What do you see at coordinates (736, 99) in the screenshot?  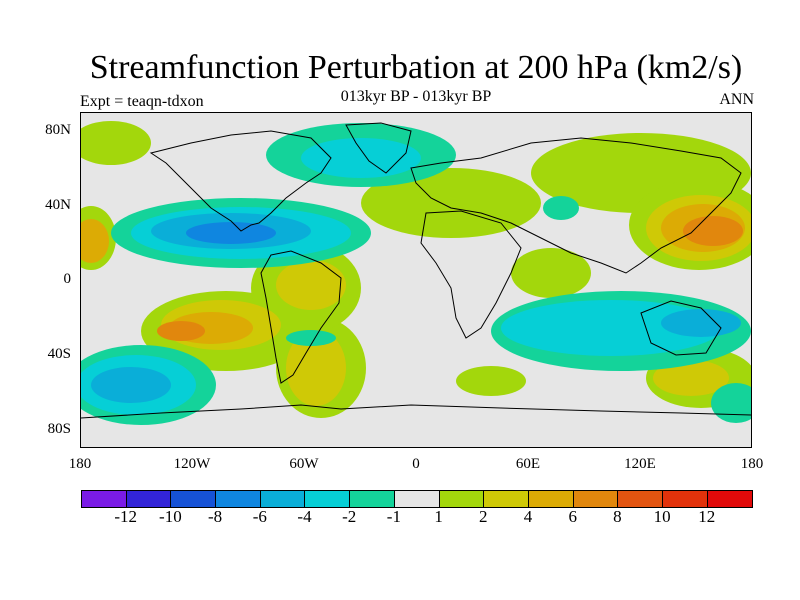 I see `season-label: ANN` at bounding box center [736, 99].